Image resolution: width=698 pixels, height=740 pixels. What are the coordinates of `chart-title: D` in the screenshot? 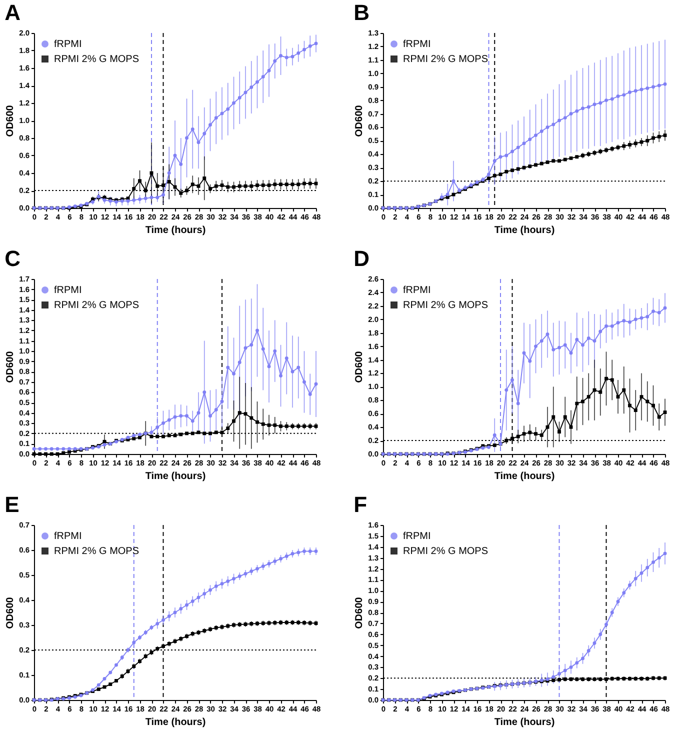 It's located at (362, 258).